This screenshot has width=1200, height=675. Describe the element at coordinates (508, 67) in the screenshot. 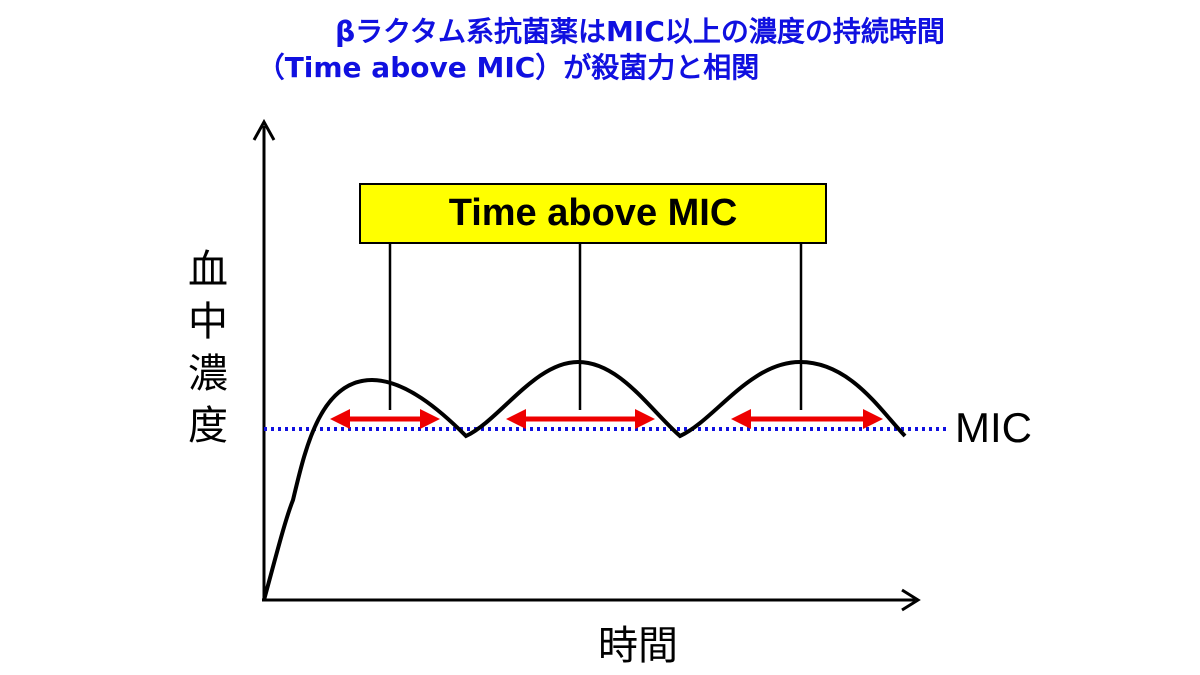

I see `title-line-2: （Time above MIC）が殺菌力と相関` at that location.